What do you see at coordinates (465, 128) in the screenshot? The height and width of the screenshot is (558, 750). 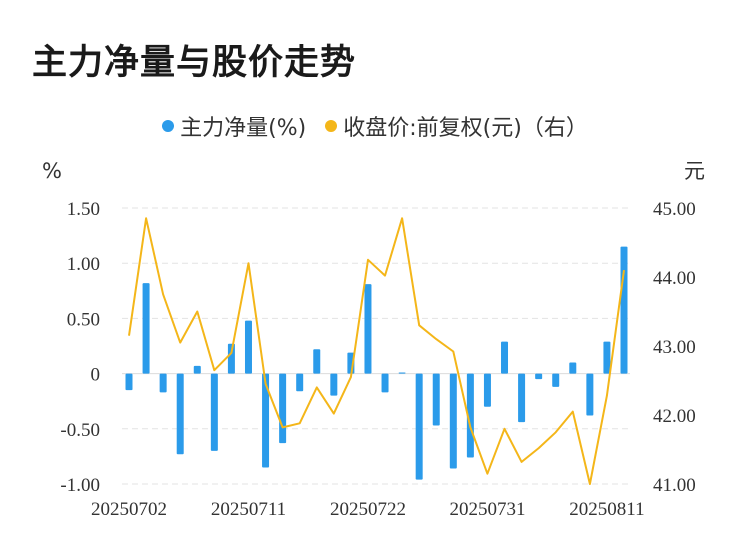 I see `legend-line-label: 收盘价:前复权(元)（右）` at bounding box center [465, 128].